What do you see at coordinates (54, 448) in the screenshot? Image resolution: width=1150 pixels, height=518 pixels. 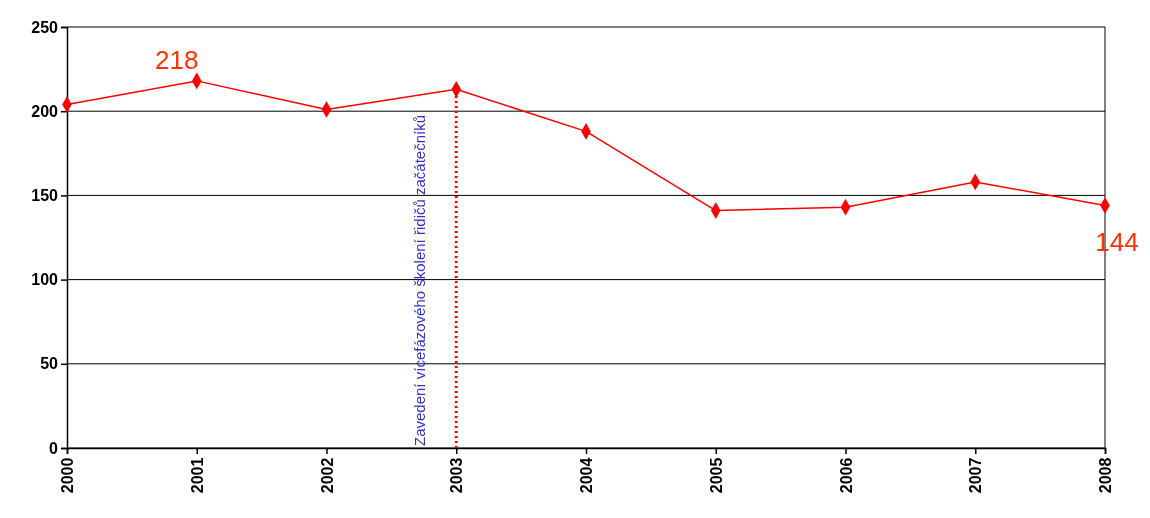 I see `y-tick-label: 0` at bounding box center [54, 448].